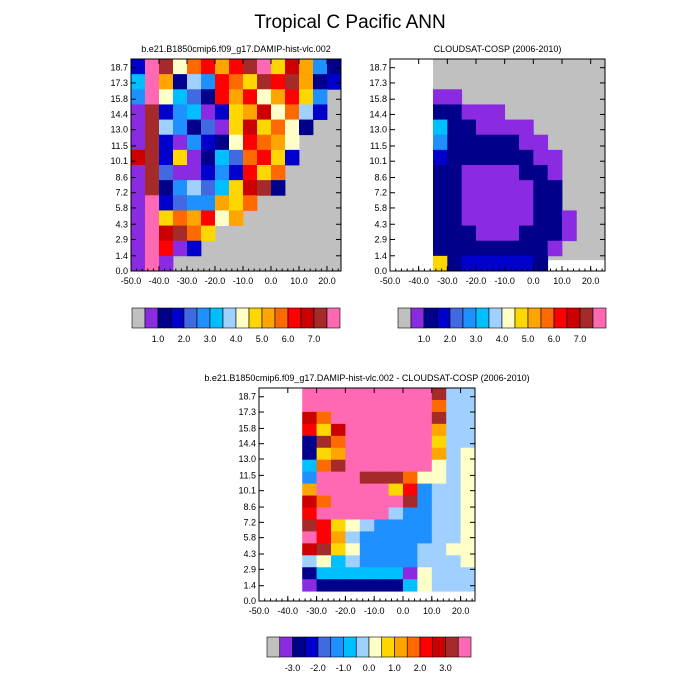 This screenshot has height=700, width=700. What do you see at coordinates (249, 507) in the screenshot?
I see `y-tick-label: 8.6` at bounding box center [249, 507].